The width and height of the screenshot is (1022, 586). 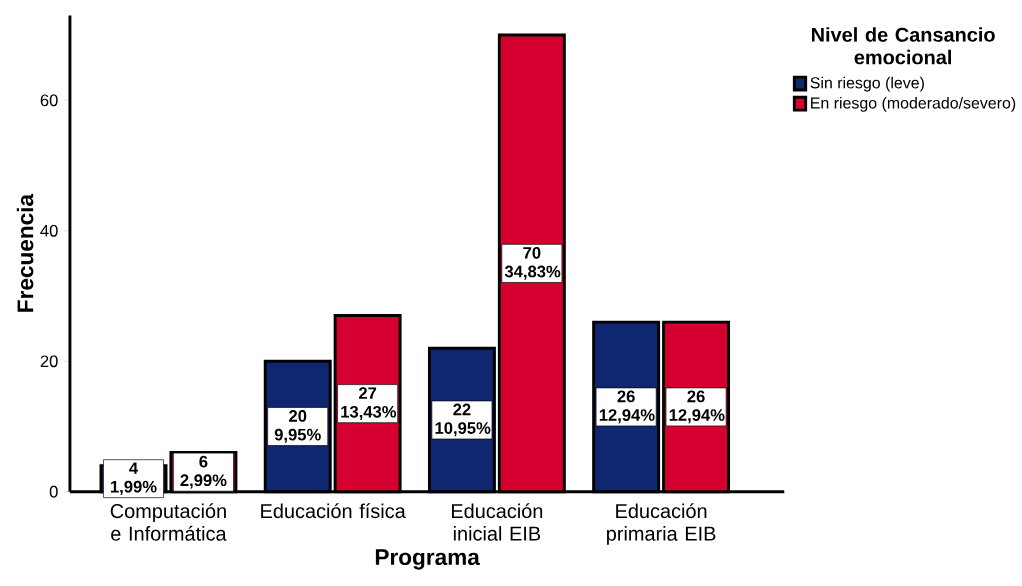 I want to click on legend-title: Nivel de Cansancio emocional, so click(x=903, y=46).